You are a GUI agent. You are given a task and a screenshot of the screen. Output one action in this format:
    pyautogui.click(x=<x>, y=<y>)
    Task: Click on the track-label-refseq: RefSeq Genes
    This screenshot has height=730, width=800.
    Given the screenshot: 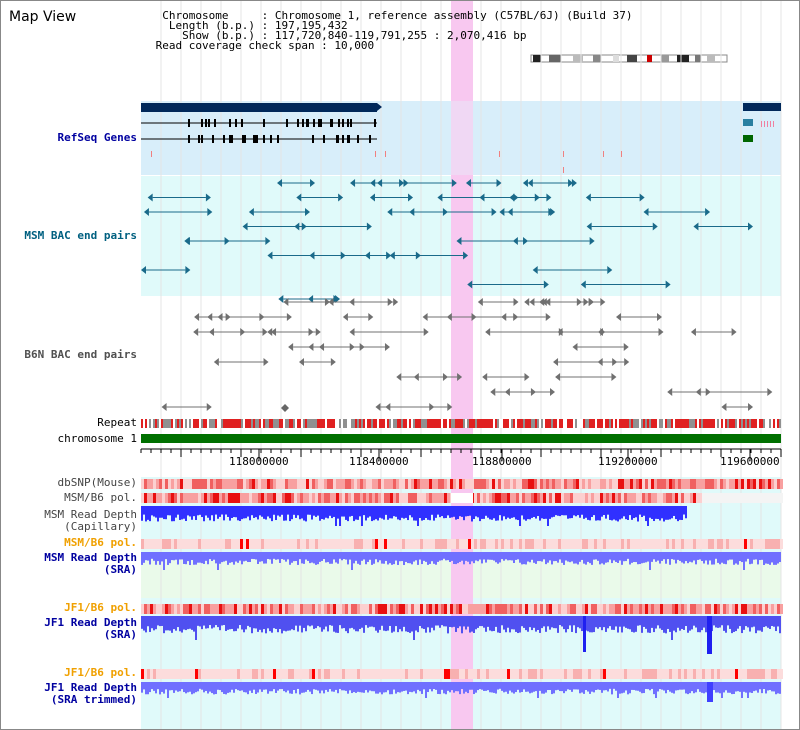 What is the action you would take?
    pyautogui.click(x=97, y=137)
    